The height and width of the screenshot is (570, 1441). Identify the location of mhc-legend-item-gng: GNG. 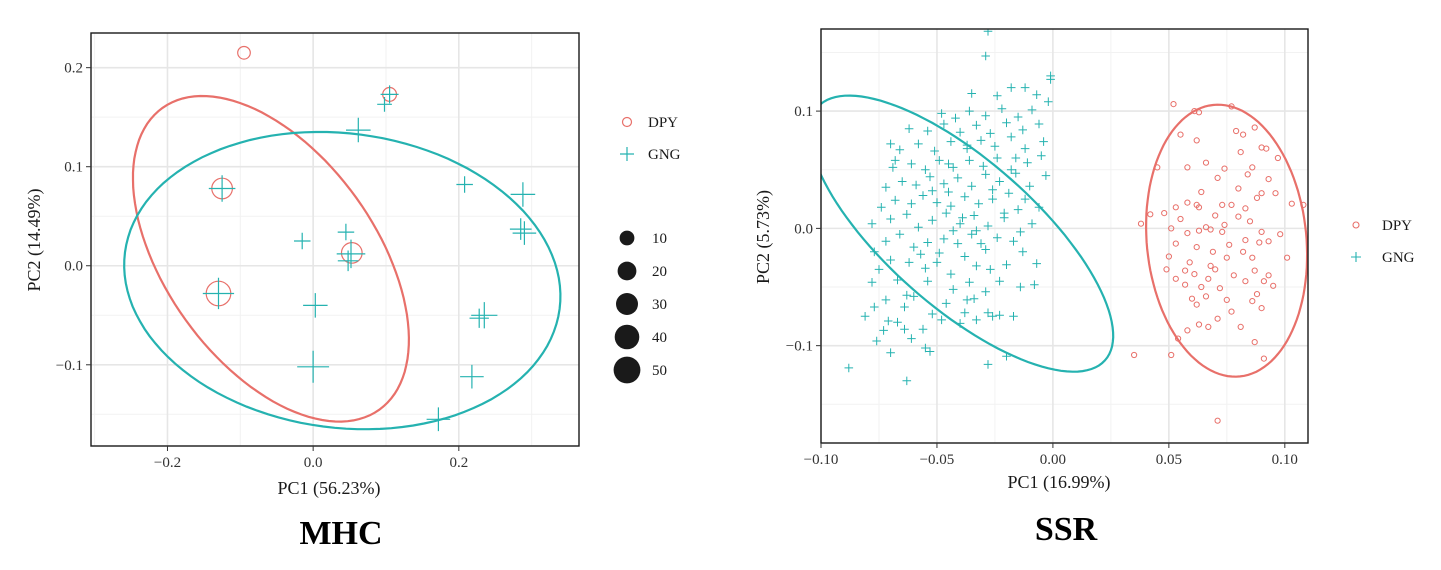
(650, 155).